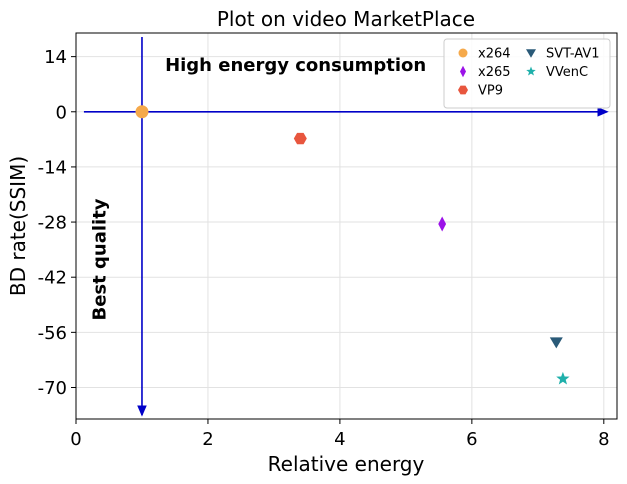 The image size is (627, 484). I want to click on data-point-svt-av1, so click(556, 343).